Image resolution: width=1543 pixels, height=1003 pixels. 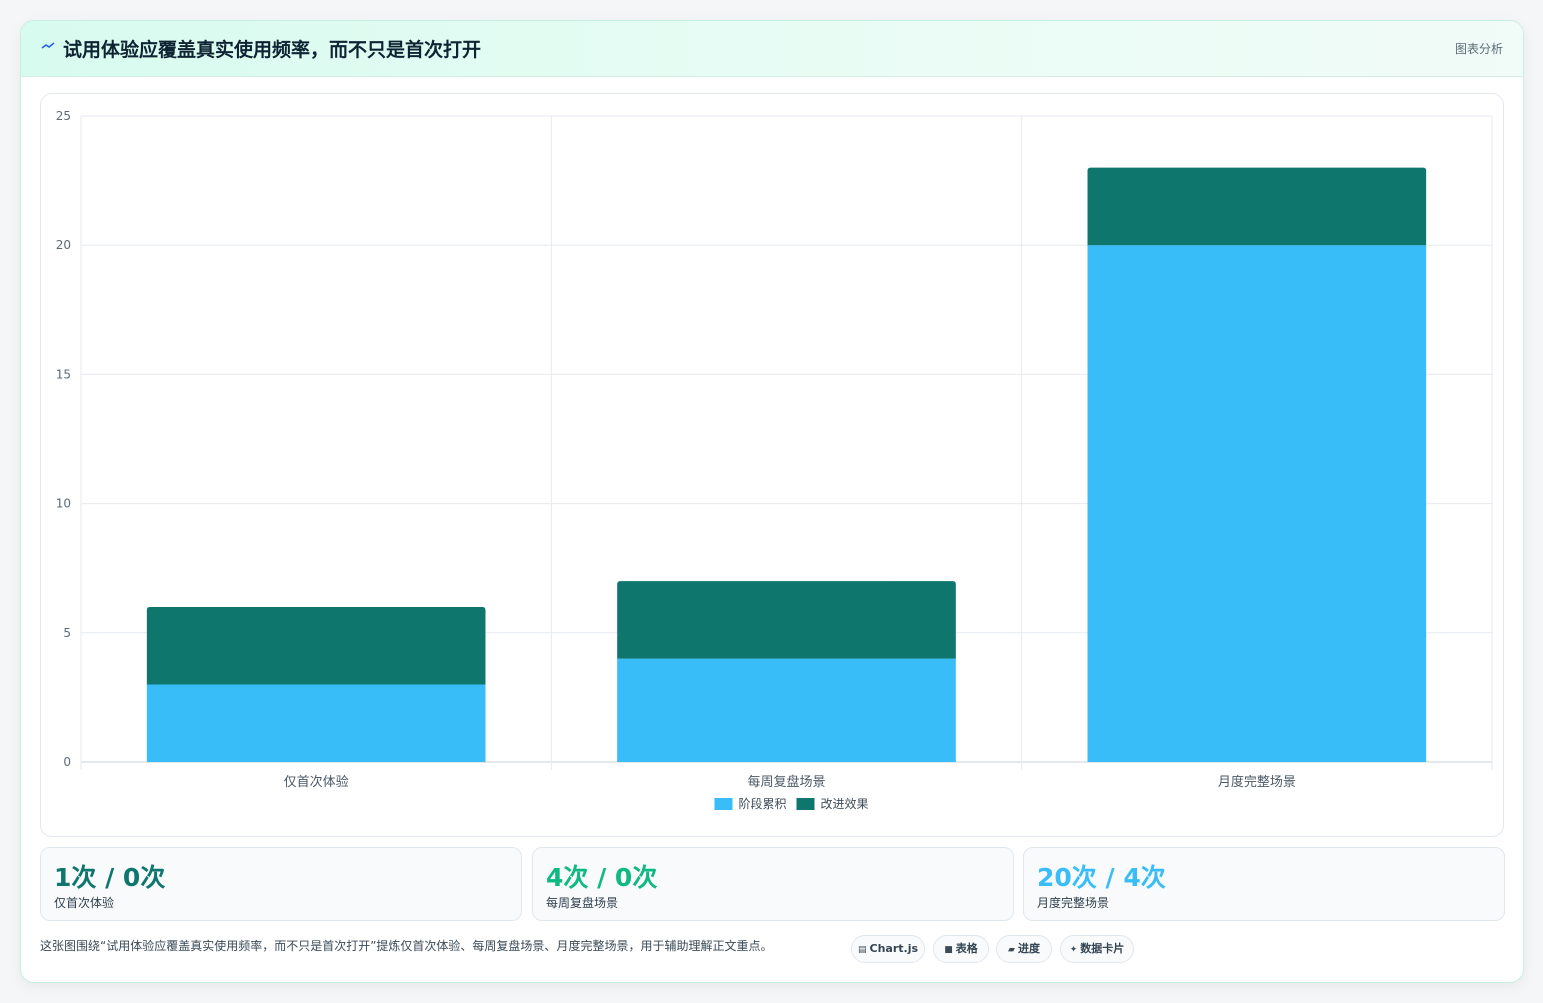 What do you see at coordinates (272, 50) in the screenshot?
I see `page-title: 试用体验应覆盖真实使用频率，而不只是首次打开` at bounding box center [272, 50].